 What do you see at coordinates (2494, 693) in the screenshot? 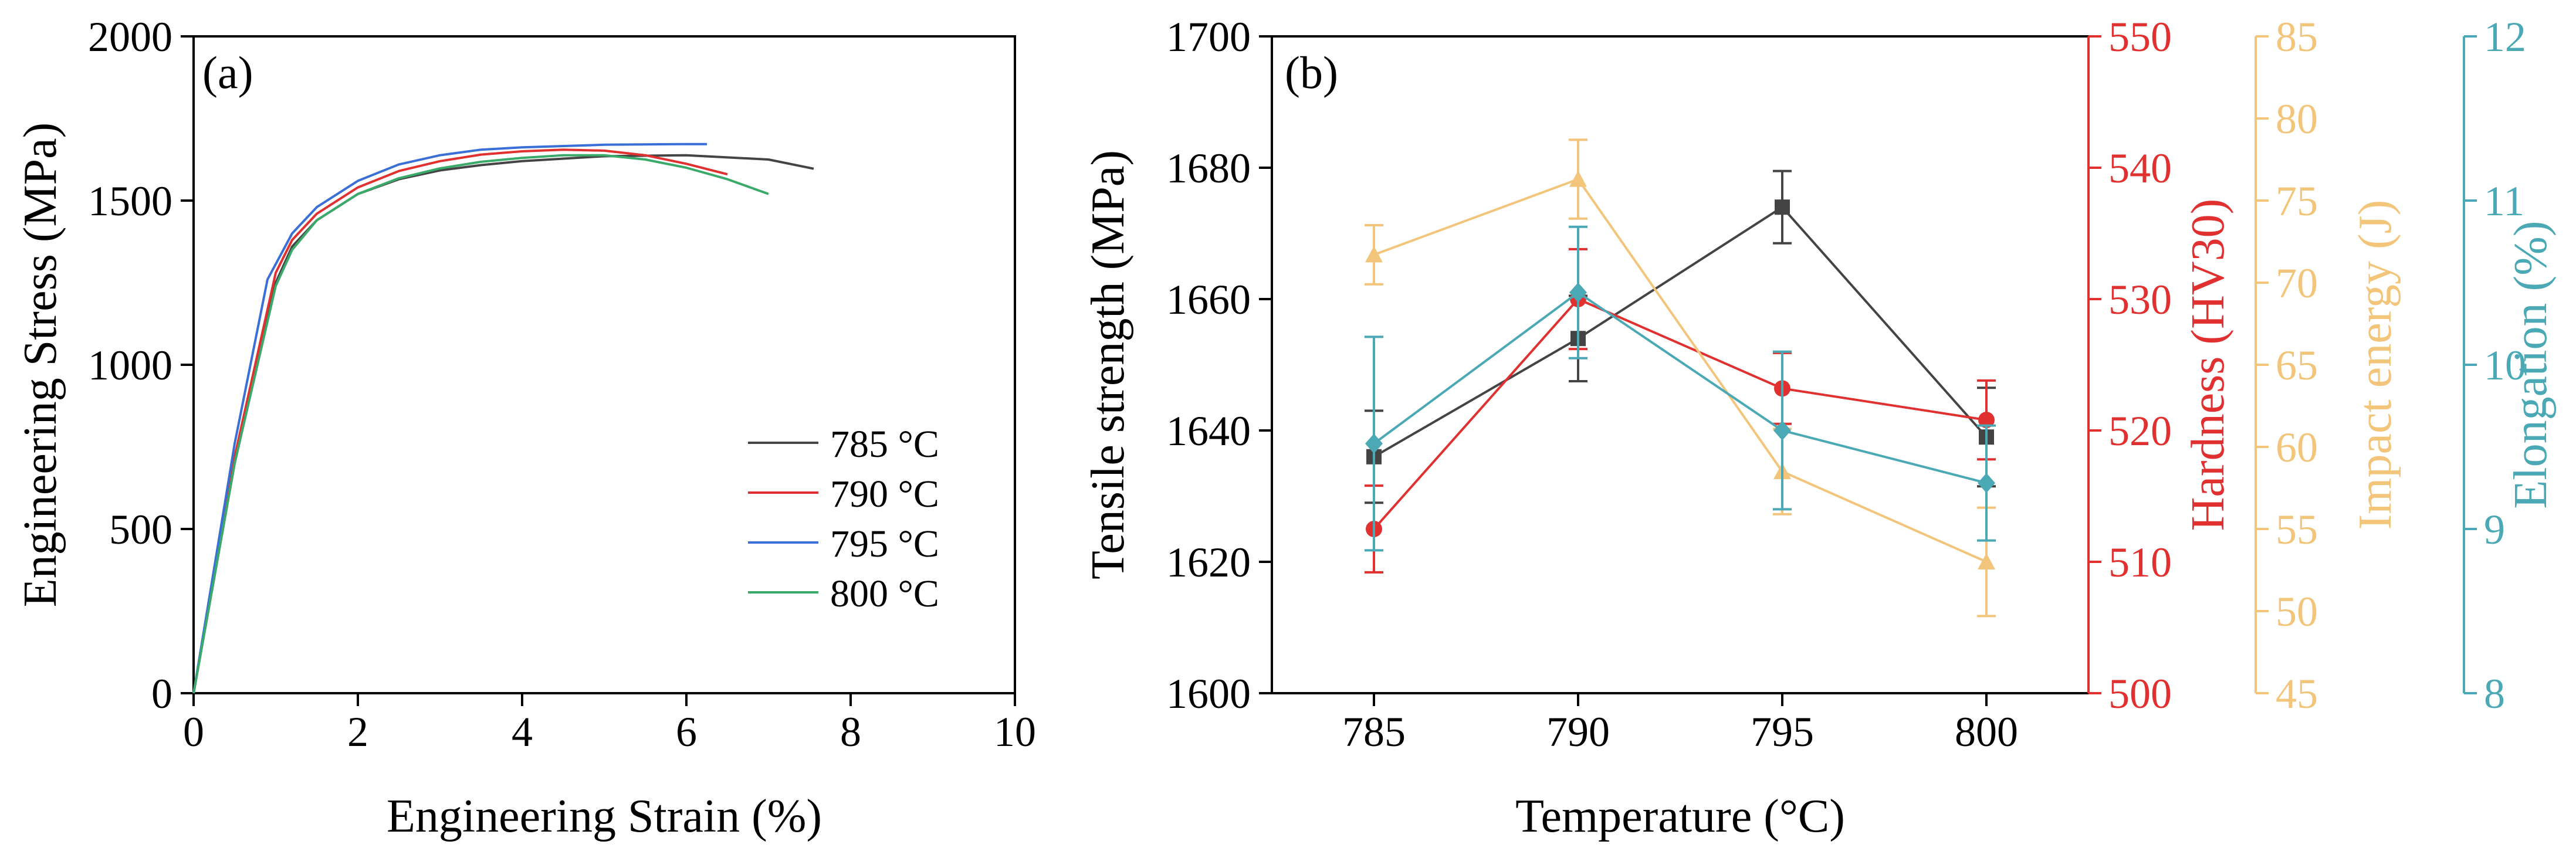
I see `y-tick-label-elongation: 8` at bounding box center [2494, 693].